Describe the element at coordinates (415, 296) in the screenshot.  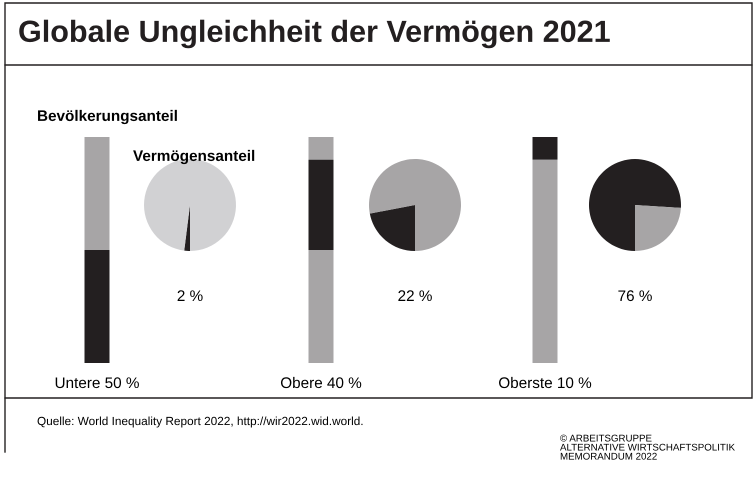
I see `data-label: 22 %` at that location.